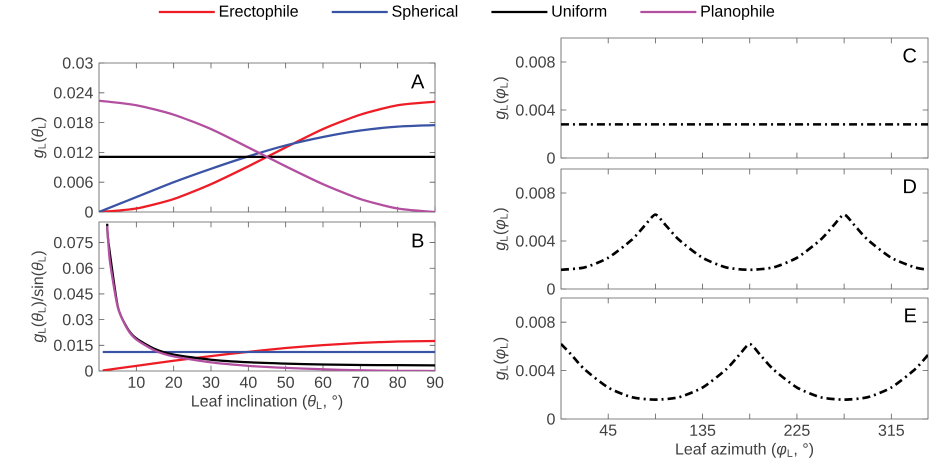 This screenshot has height=475, width=935. What do you see at coordinates (323, 382) in the screenshot?
I see `x-tick-label: 60` at bounding box center [323, 382].